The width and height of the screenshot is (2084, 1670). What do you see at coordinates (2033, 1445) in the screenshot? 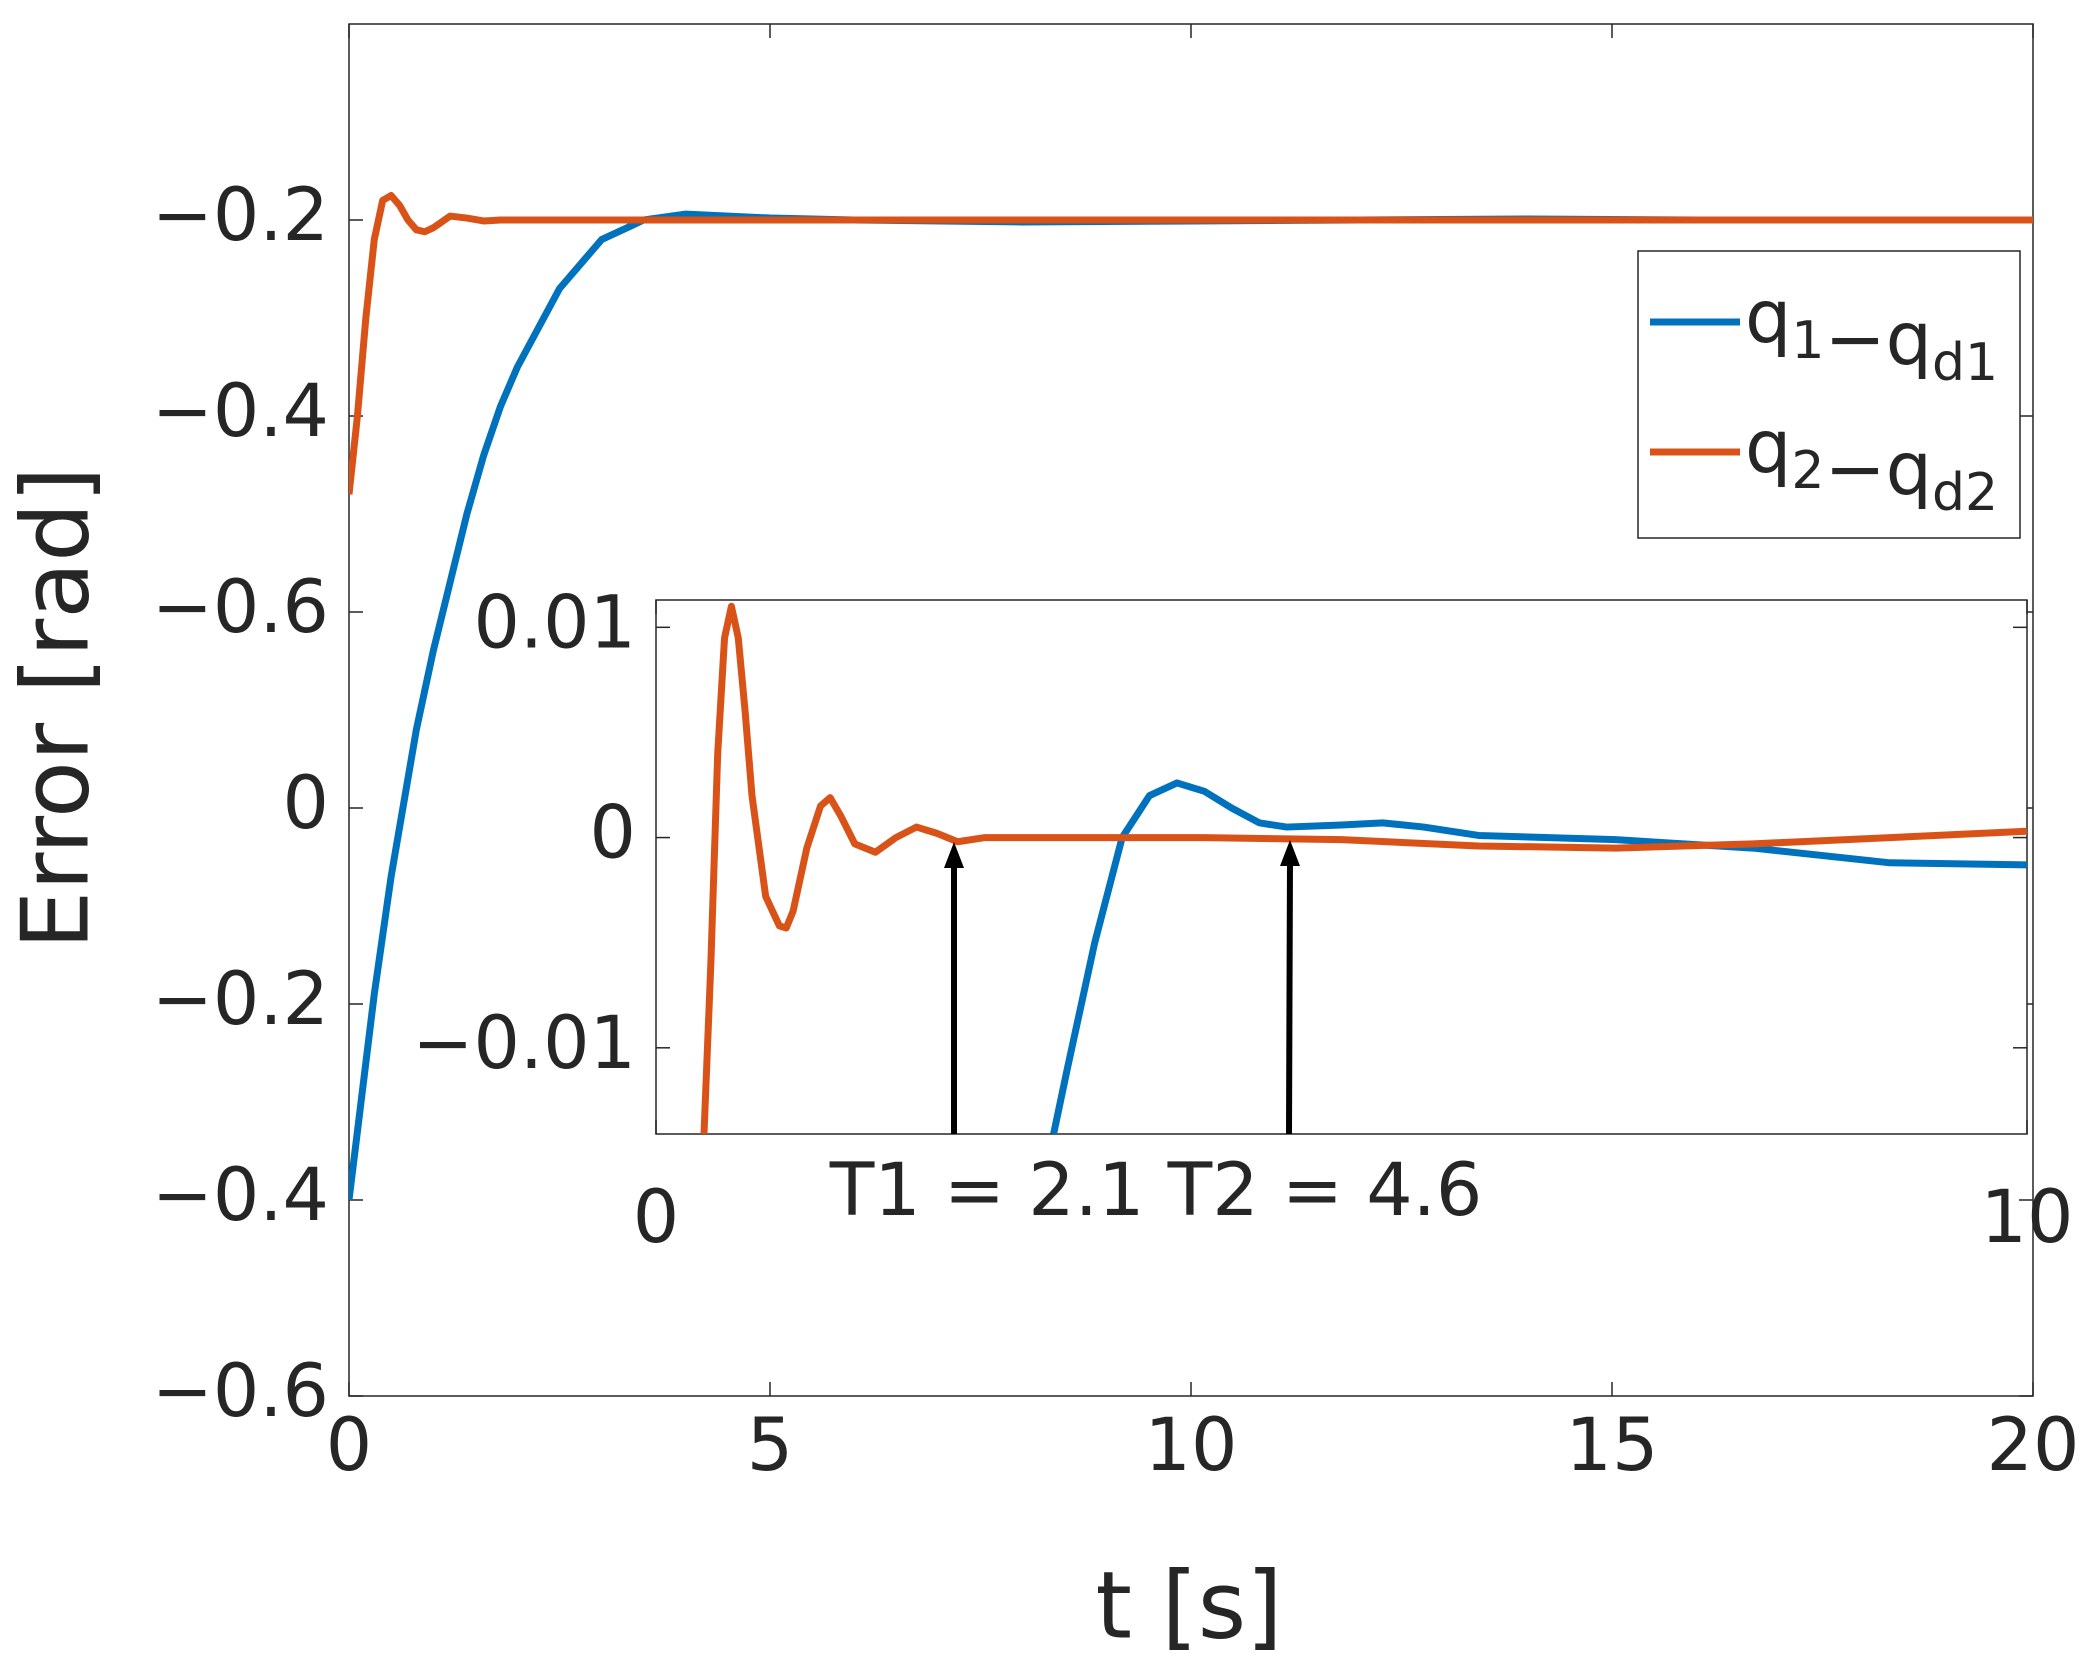
I see `x-tick-label: 20` at bounding box center [2033, 1445].